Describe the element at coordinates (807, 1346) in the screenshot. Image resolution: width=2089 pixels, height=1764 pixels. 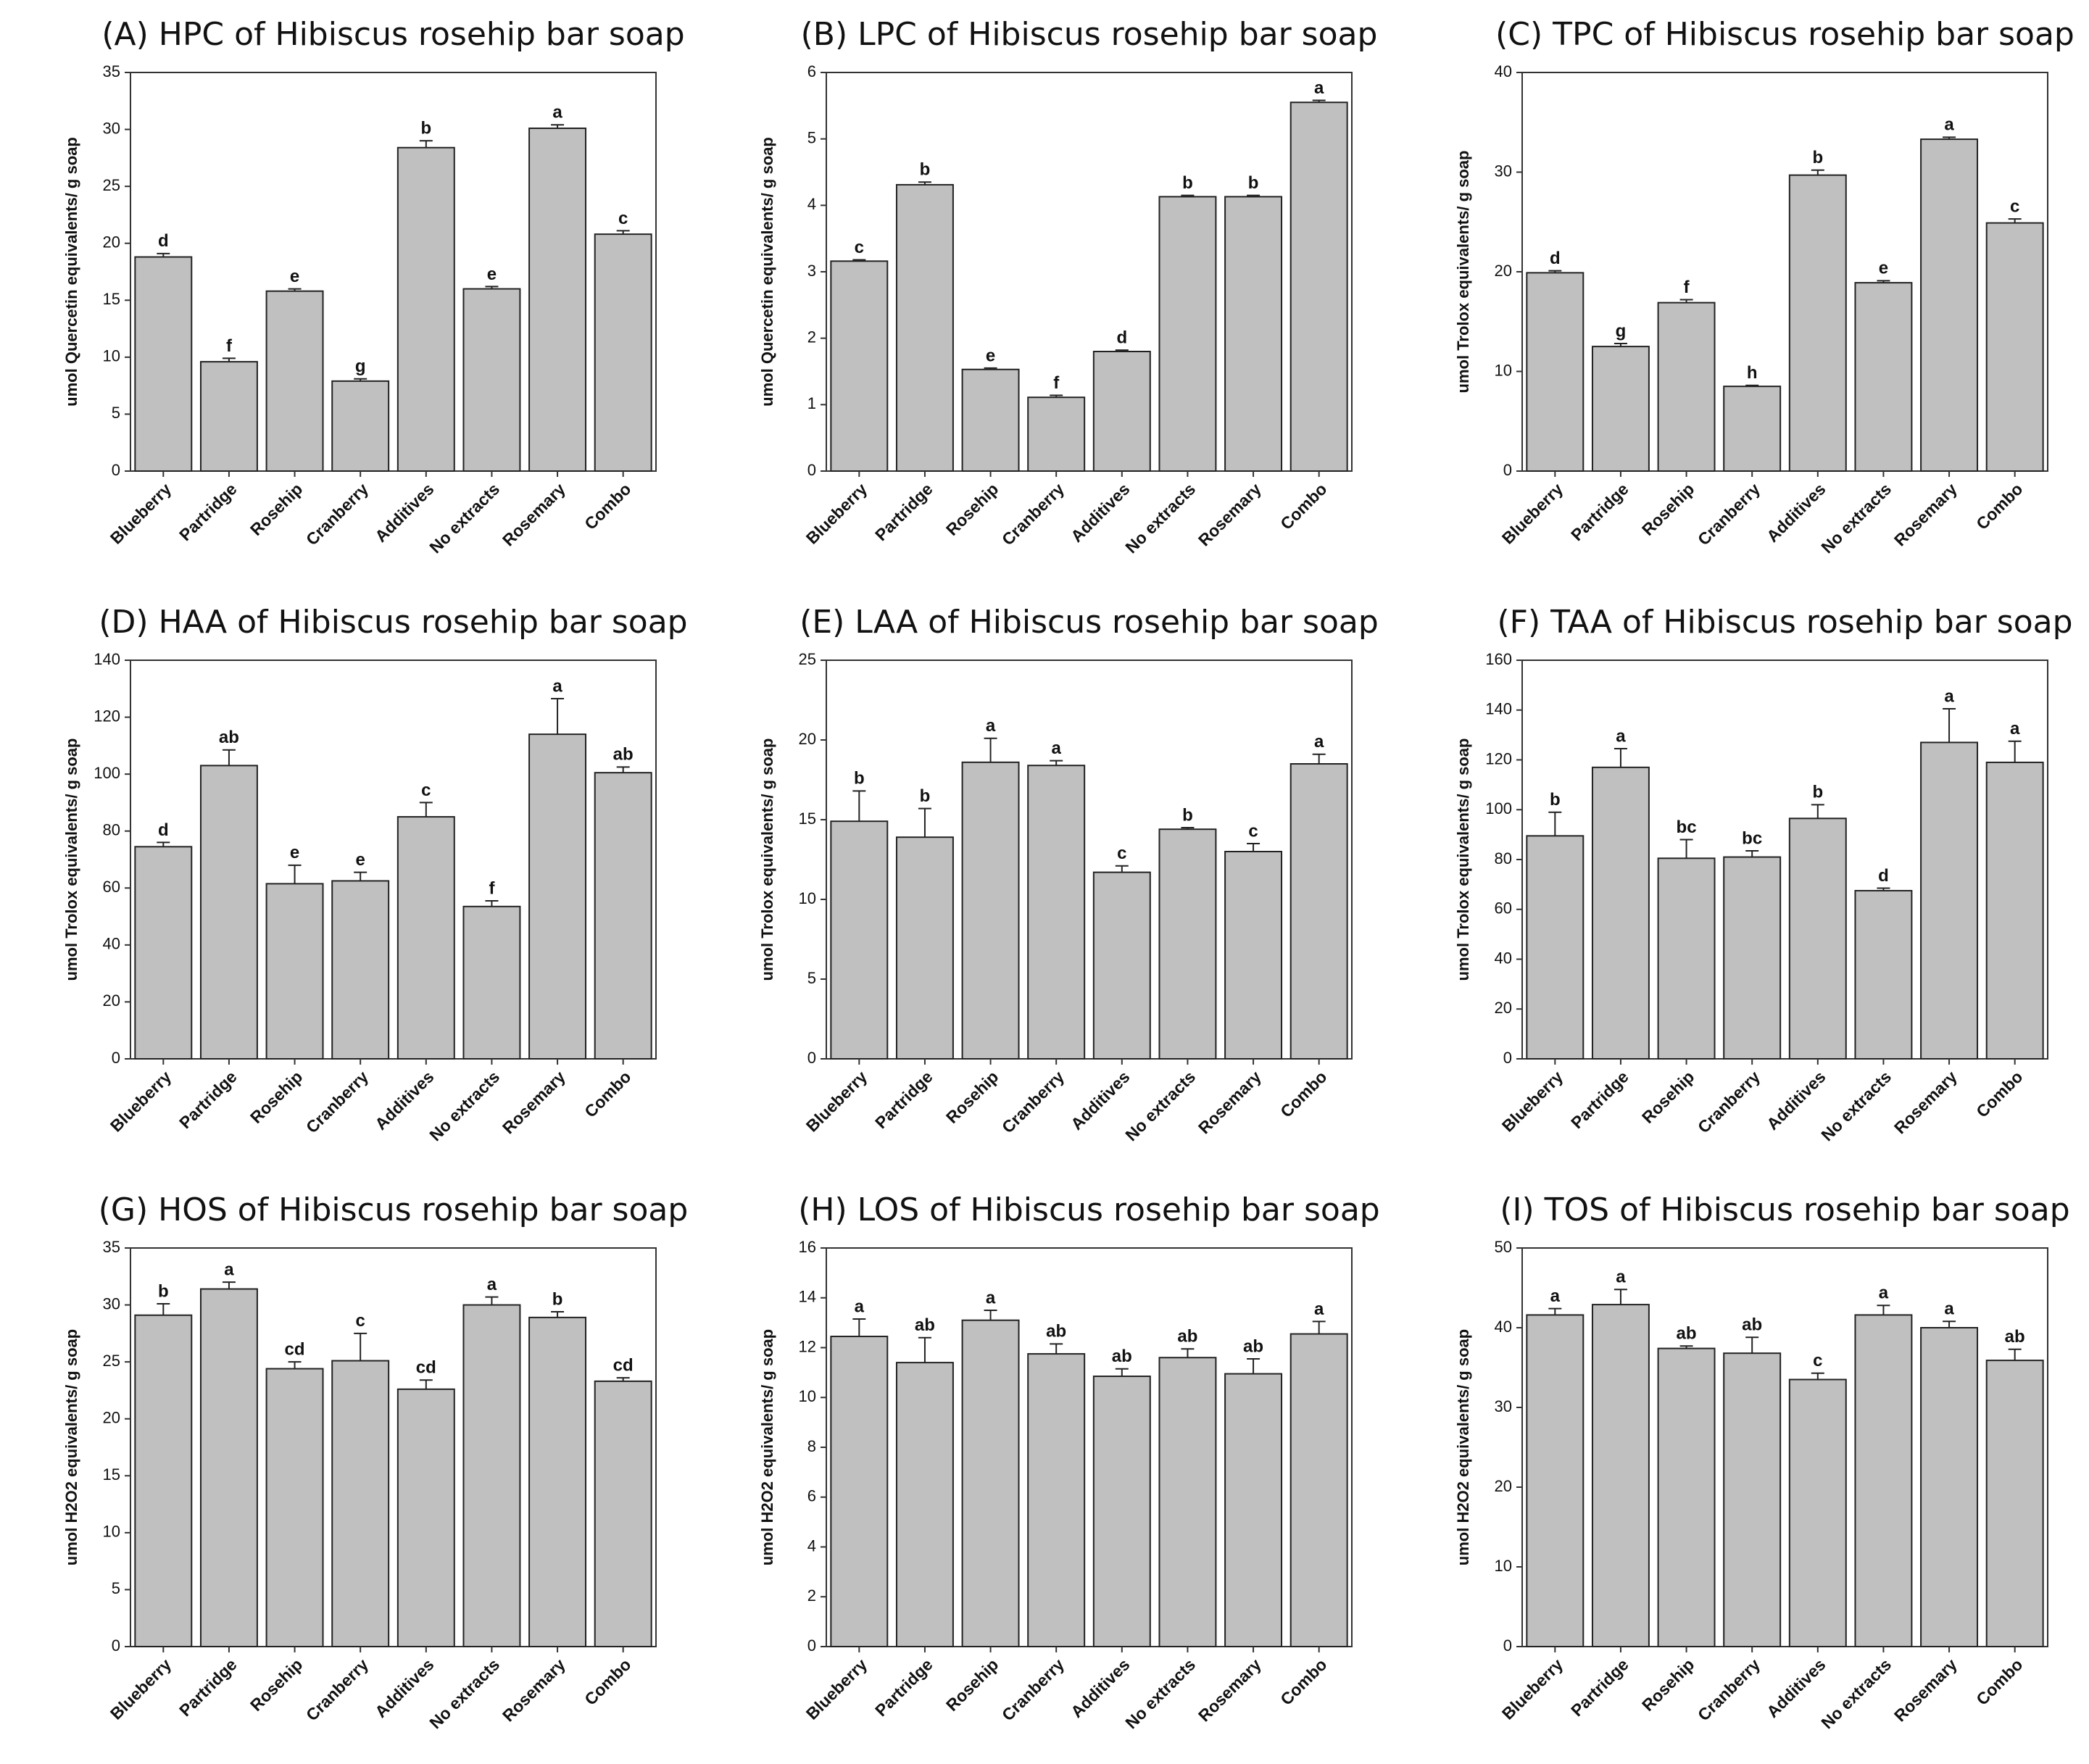
I see `y-tick-label: 12` at that location.